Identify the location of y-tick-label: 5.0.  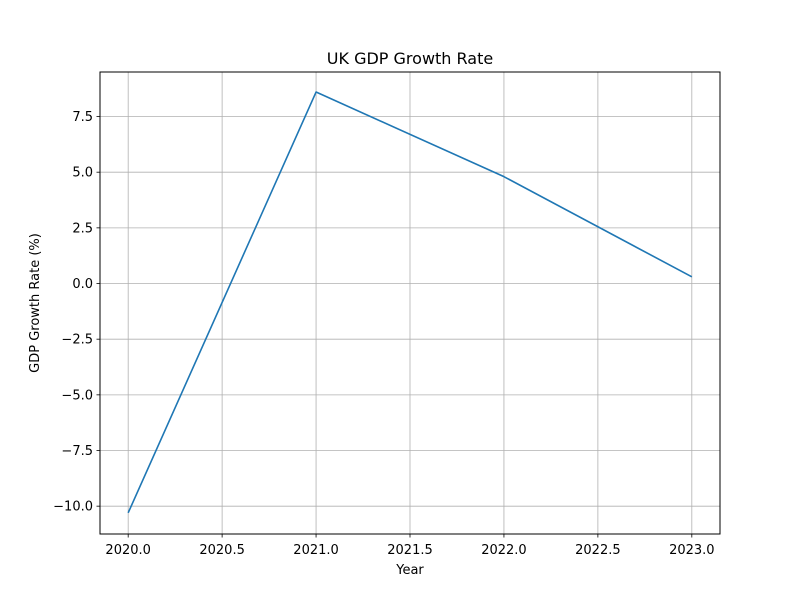
(82, 173).